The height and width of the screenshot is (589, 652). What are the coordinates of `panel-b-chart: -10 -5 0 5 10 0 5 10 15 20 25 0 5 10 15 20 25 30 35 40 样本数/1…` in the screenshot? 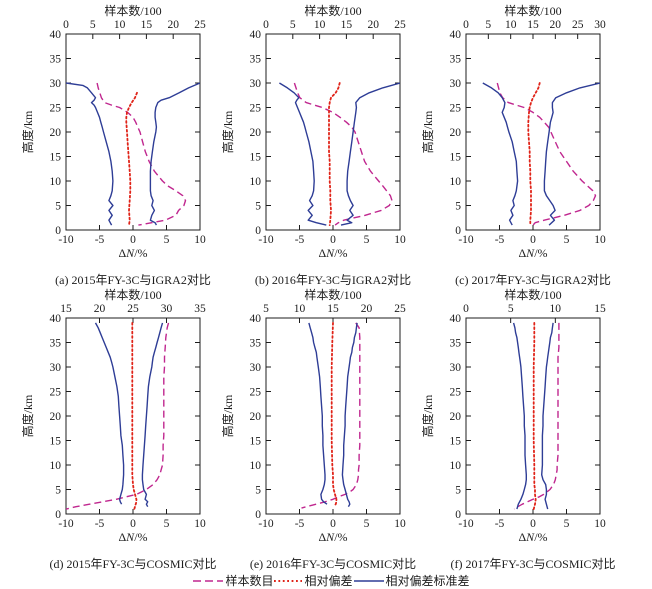 It's located at (314, 132).